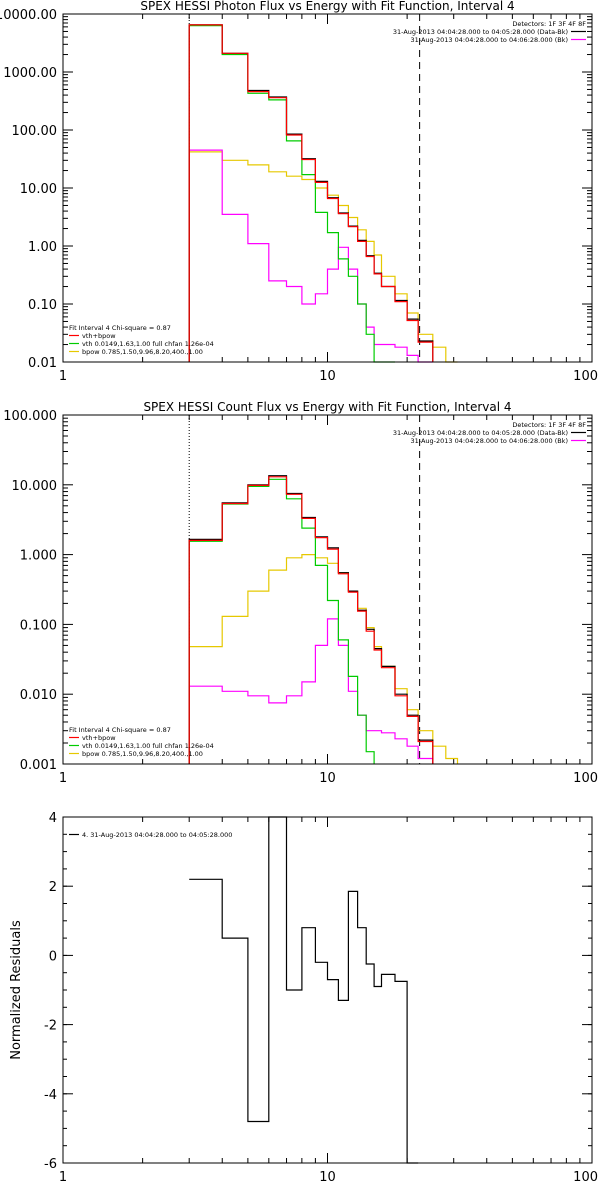 This screenshot has height=1200, width=600. Describe the element at coordinates (35, 486) in the screenshot. I see `y-tick-label: 10.000` at that location.